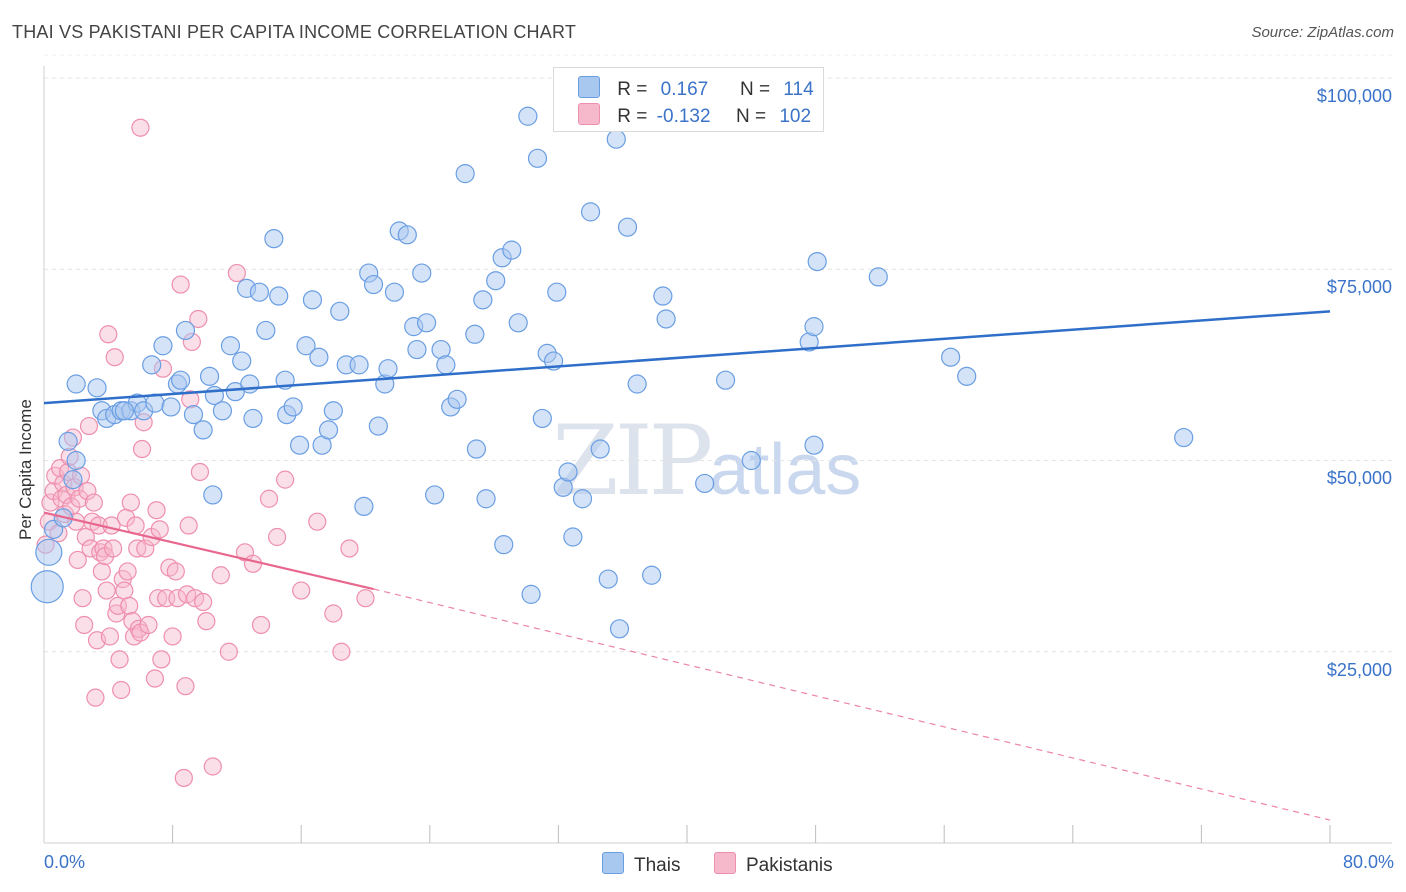 Image resolution: width=1406 pixels, height=892 pixels. I want to click on watermark-atlas: atlas, so click(785, 470).